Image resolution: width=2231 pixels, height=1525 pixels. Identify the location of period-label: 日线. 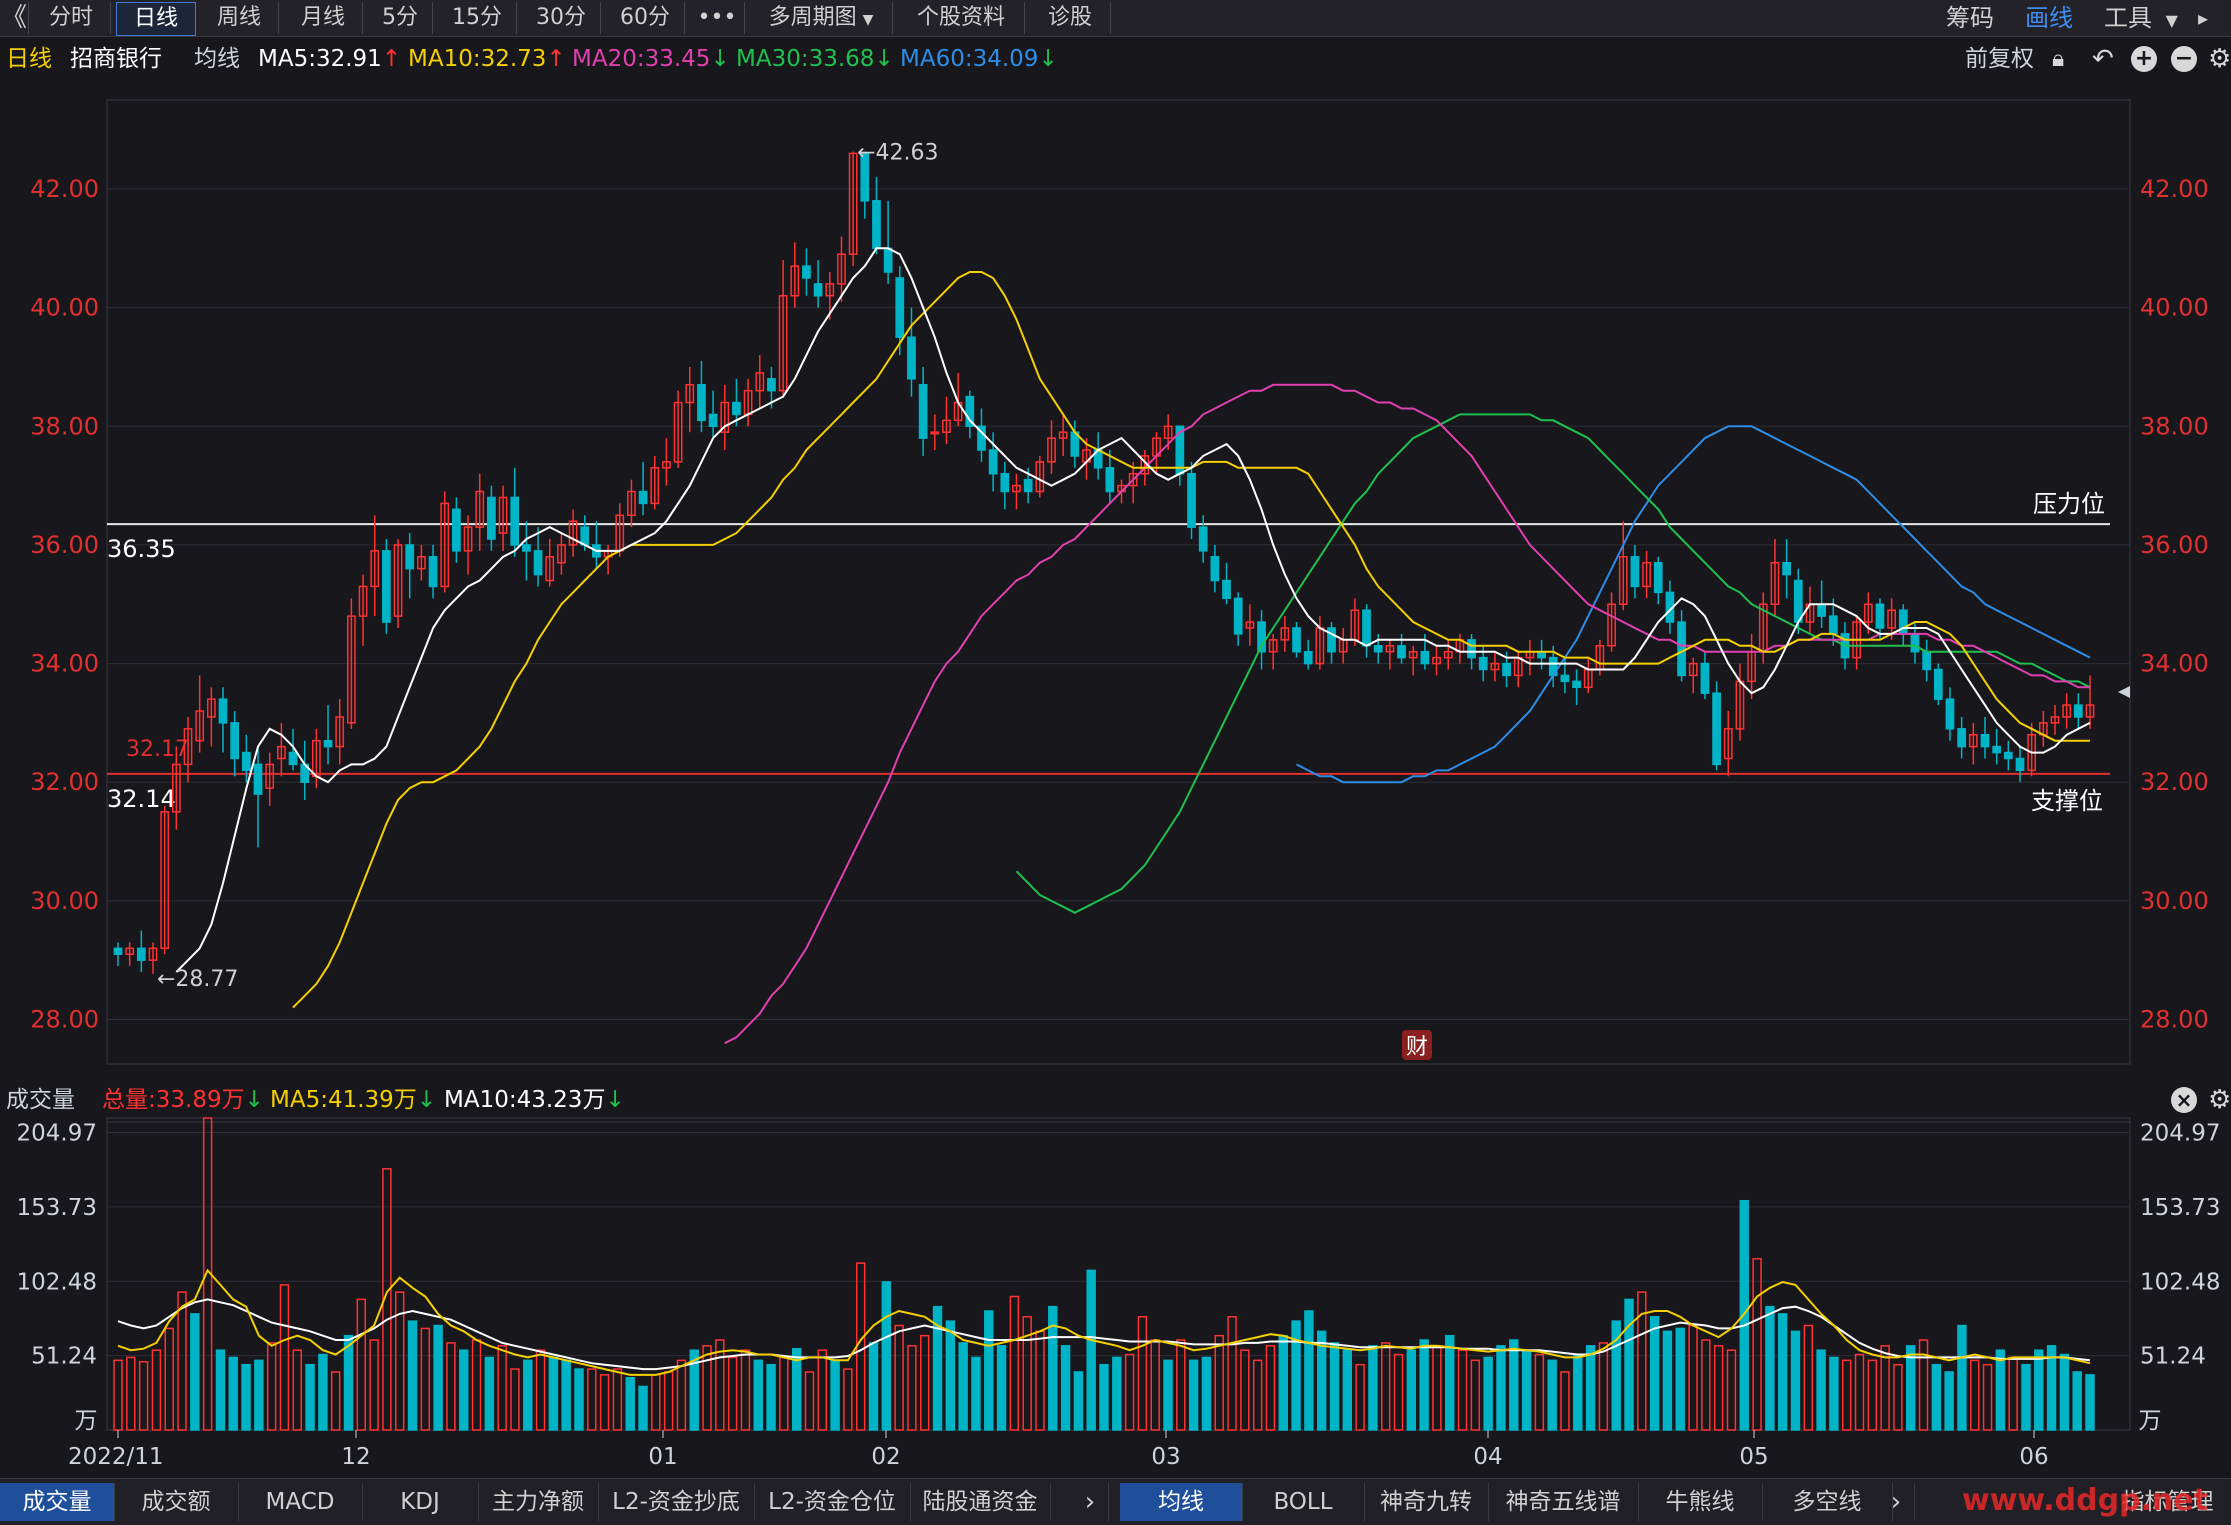
(29, 59).